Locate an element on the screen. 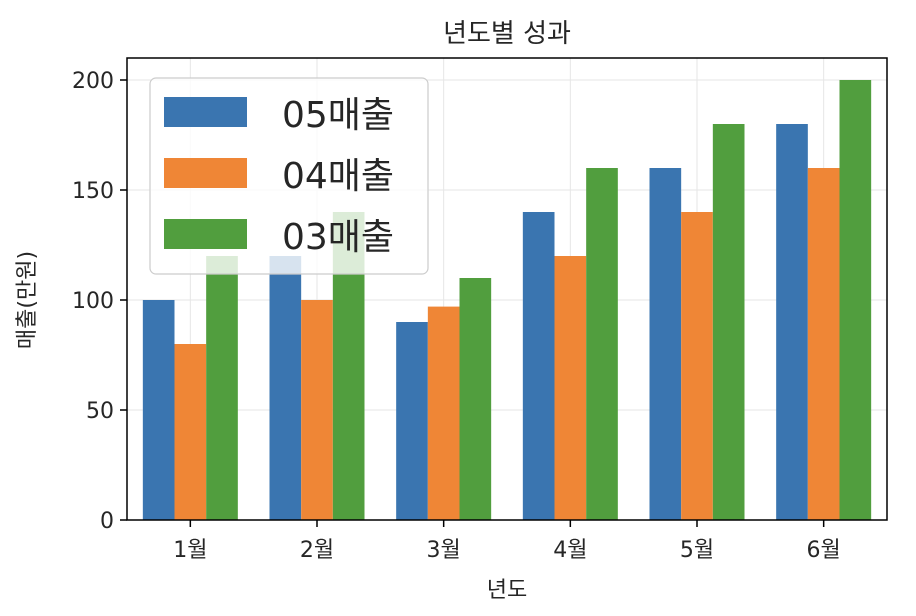  y-tick-label: 0 is located at coordinates (107, 521).